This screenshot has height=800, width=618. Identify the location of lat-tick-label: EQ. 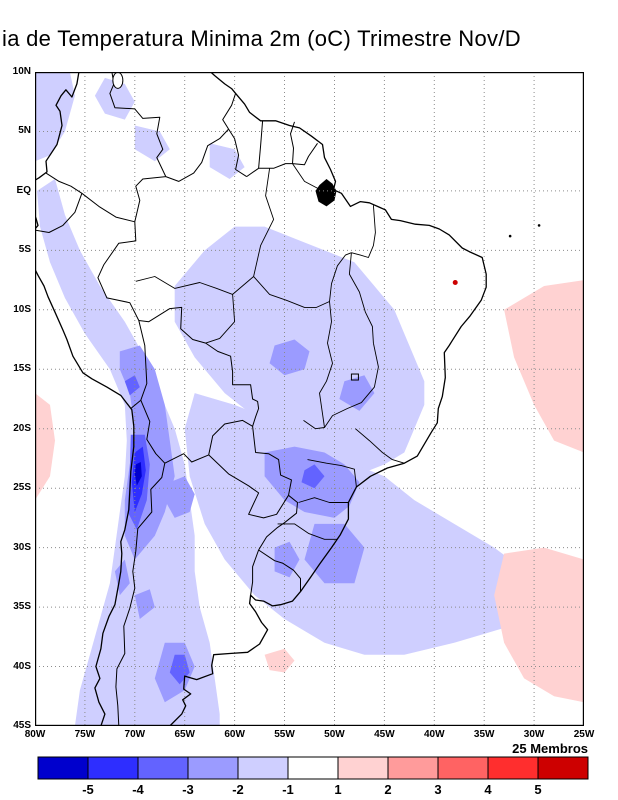
(23, 190).